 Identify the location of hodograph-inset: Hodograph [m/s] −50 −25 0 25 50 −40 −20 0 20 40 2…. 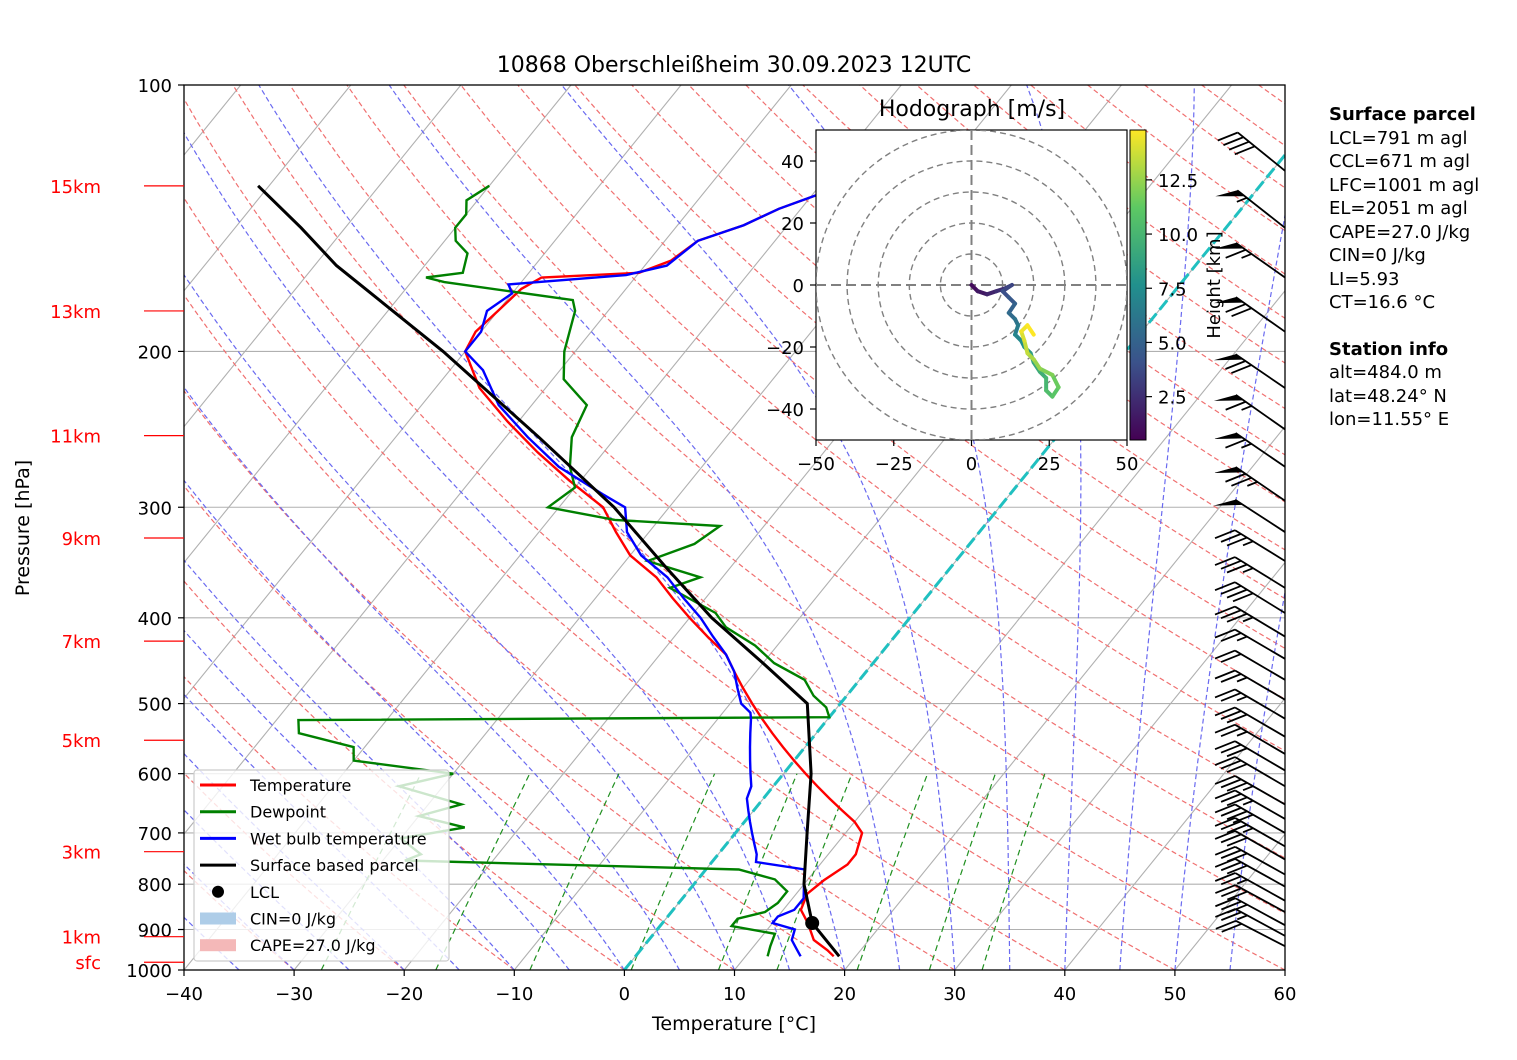
(995, 286).